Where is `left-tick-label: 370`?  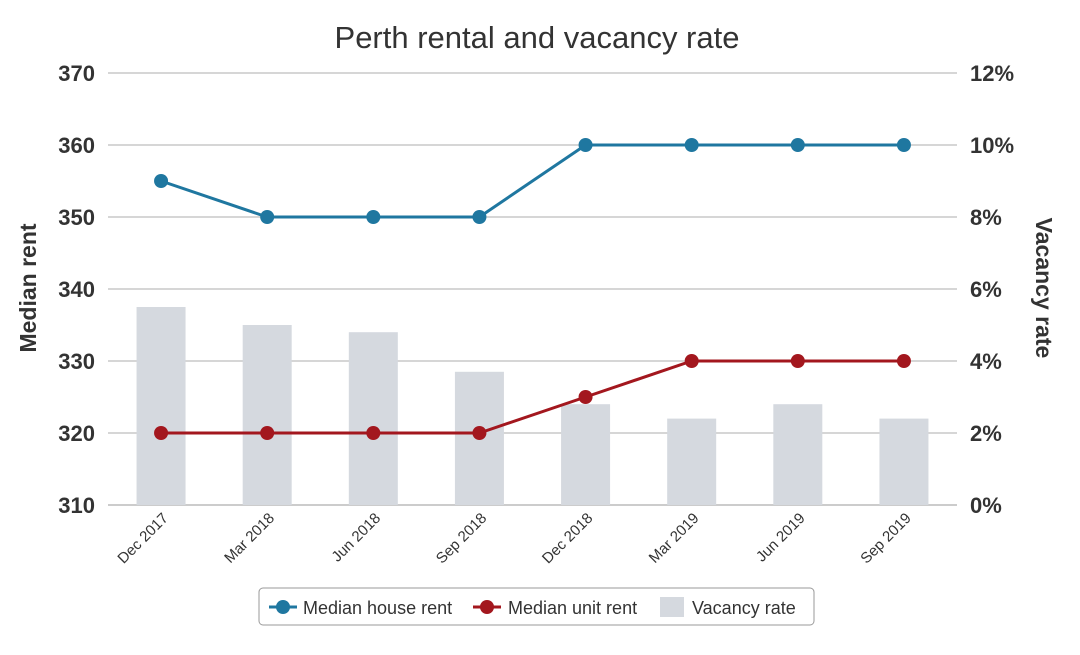
left-tick-label: 370 is located at coordinates (76, 73).